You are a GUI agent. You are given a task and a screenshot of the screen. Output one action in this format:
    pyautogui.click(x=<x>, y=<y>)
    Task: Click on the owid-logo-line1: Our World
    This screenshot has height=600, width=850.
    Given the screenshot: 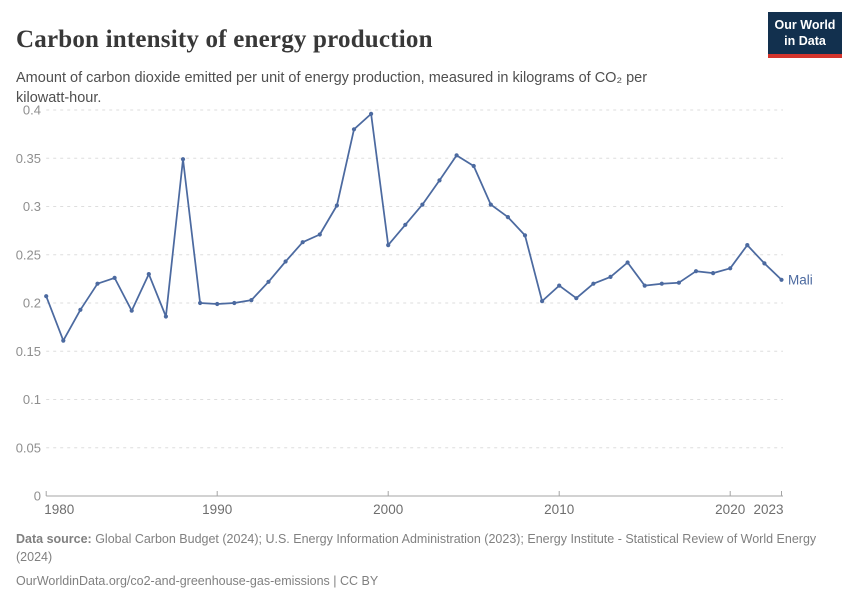 What is the action you would take?
    pyautogui.click(x=805, y=25)
    